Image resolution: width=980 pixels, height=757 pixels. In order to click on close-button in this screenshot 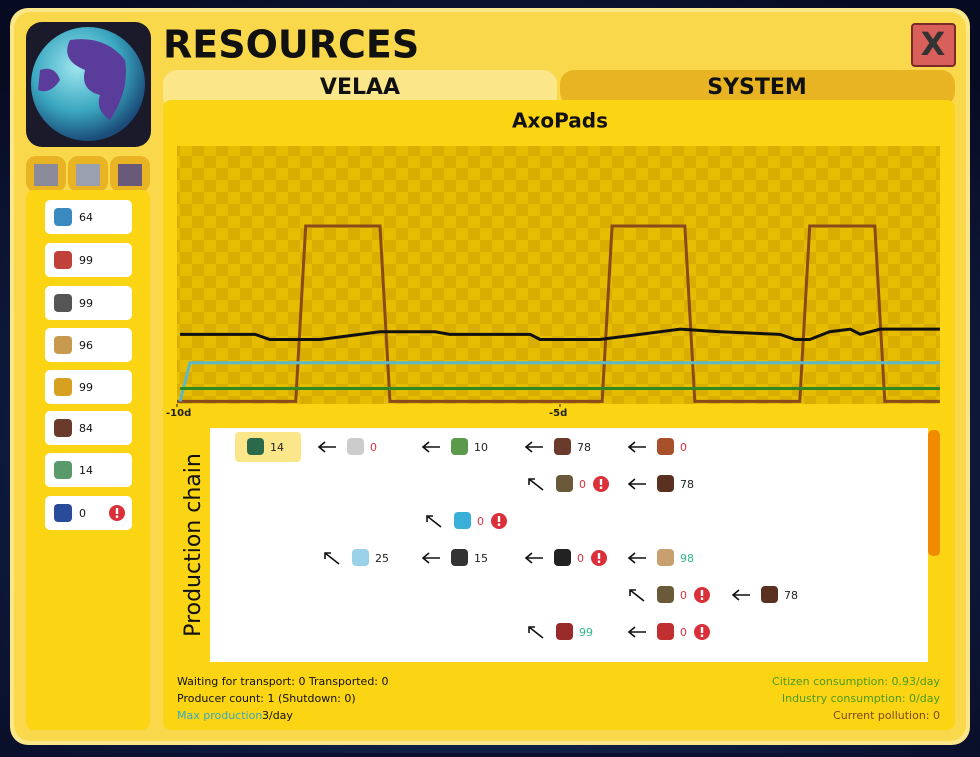, I will do `click(933, 45)`.